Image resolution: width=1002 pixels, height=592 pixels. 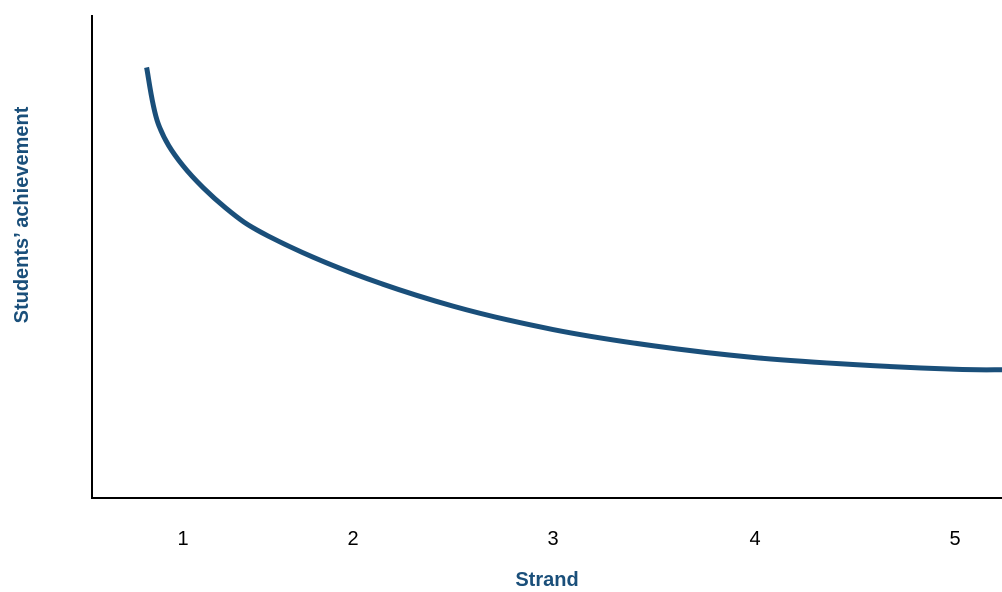 I want to click on x-tick-label: 3, so click(x=552, y=539).